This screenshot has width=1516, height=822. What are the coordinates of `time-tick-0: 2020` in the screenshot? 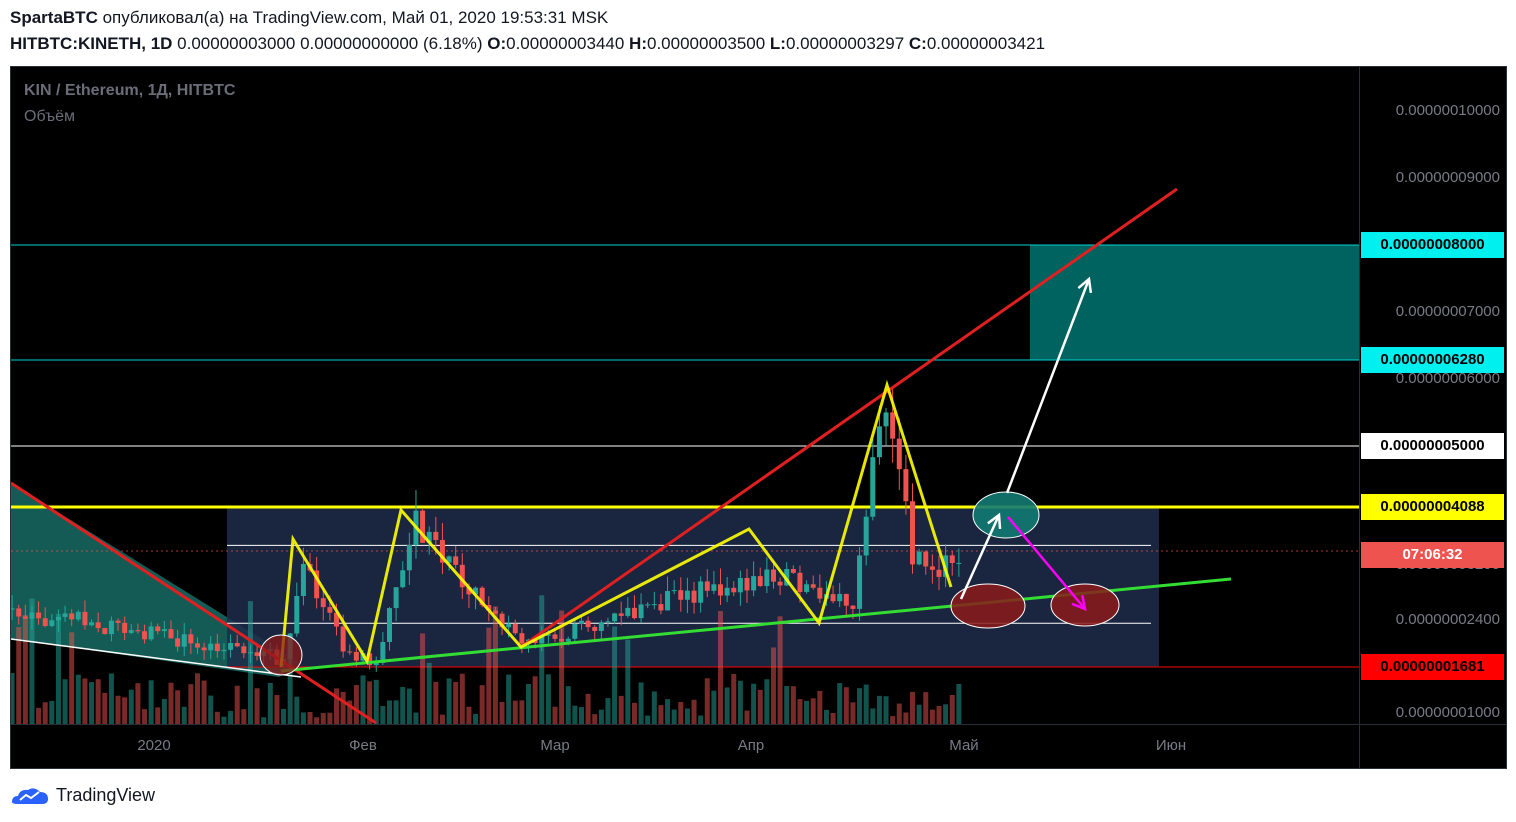 It's located at (154, 745).